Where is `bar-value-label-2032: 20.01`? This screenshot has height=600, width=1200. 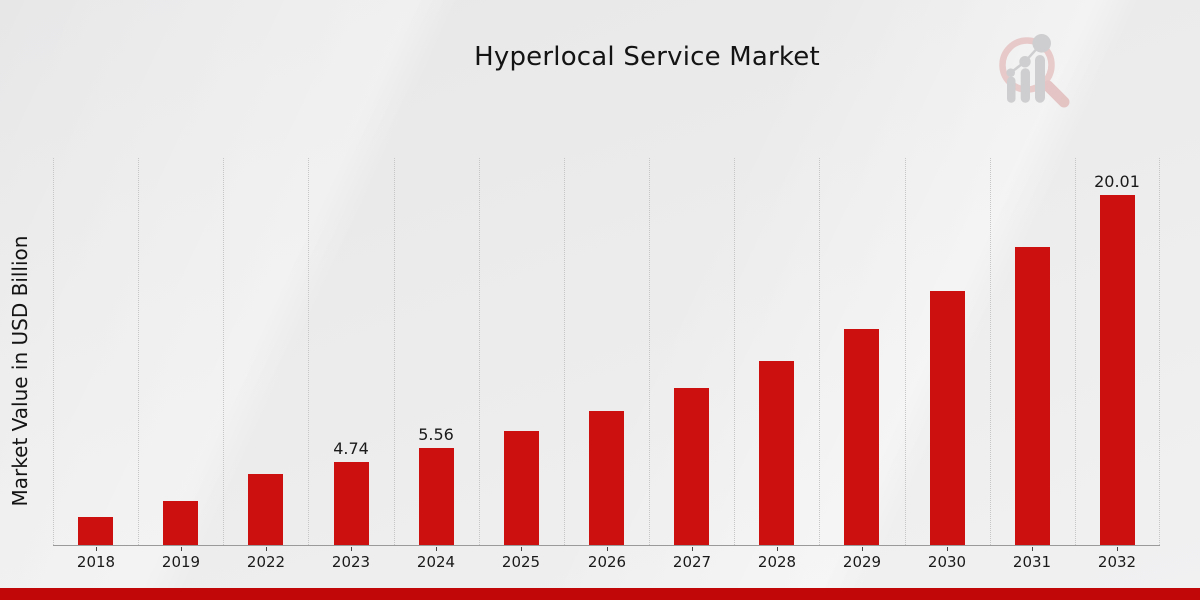
bar-value-label-2032: 20.01 is located at coordinates (1117, 181).